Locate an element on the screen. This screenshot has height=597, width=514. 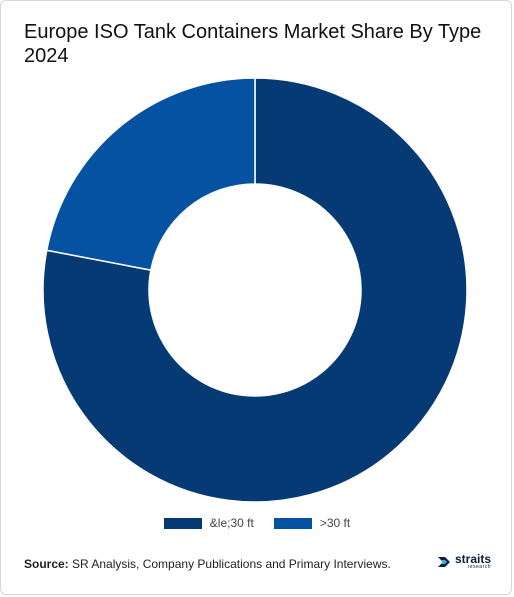
legend: &le;30 ft >30 ft is located at coordinates (257, 523).